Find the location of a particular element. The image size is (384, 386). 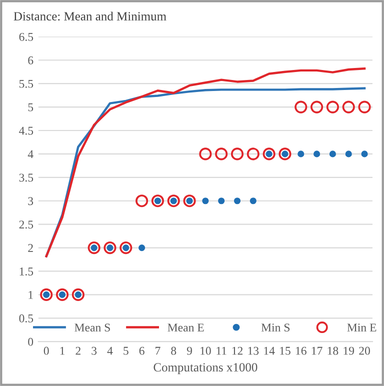

x-tick-label: 13 is located at coordinates (253, 350).